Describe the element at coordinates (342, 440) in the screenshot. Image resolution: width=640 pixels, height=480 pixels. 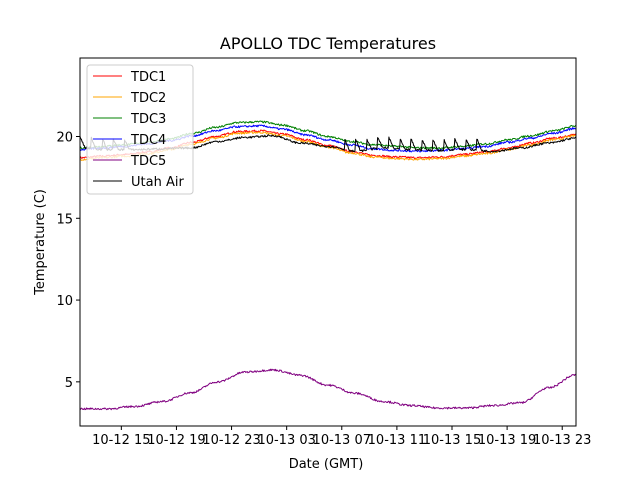
I see `x-tick-label: 10-13 07` at that location.